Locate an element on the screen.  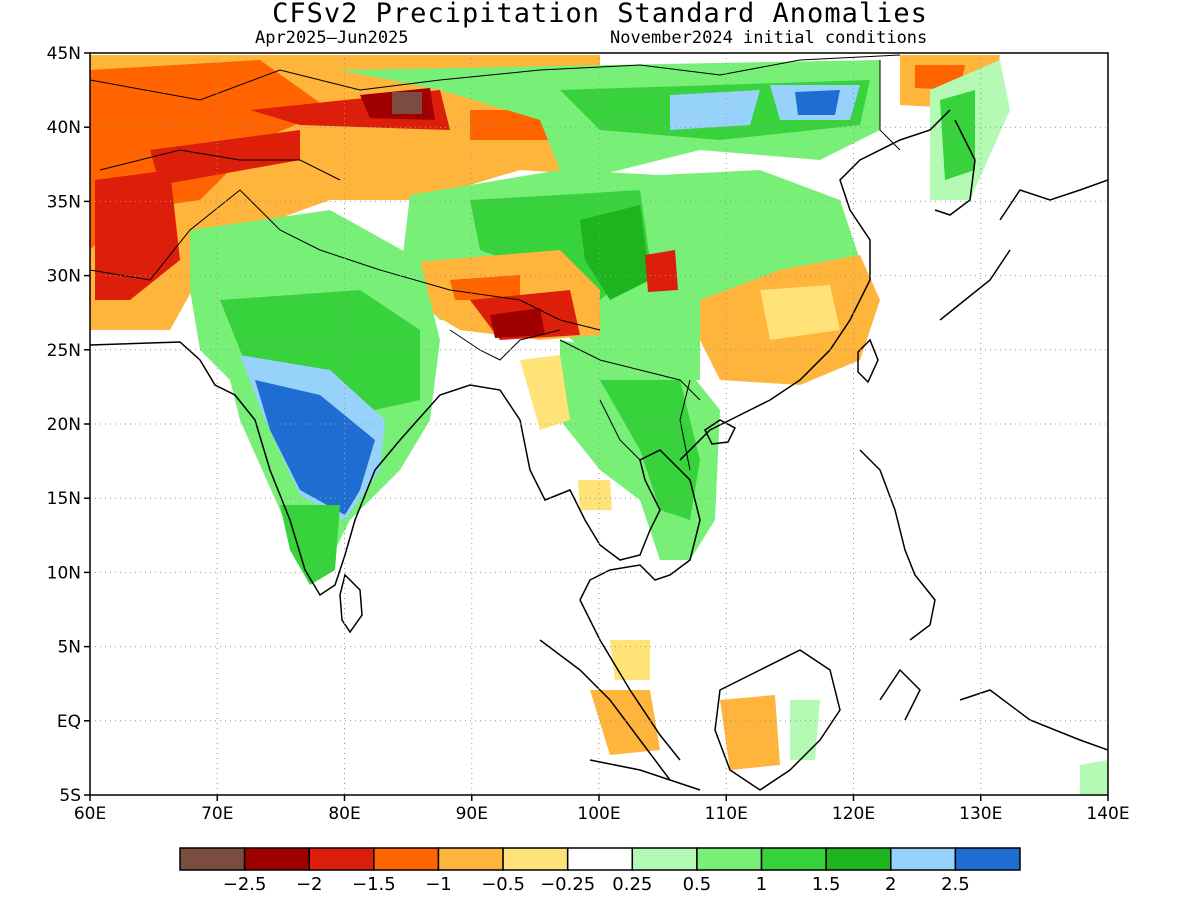
lat-tick-label: EQ is located at coordinates (69, 722).